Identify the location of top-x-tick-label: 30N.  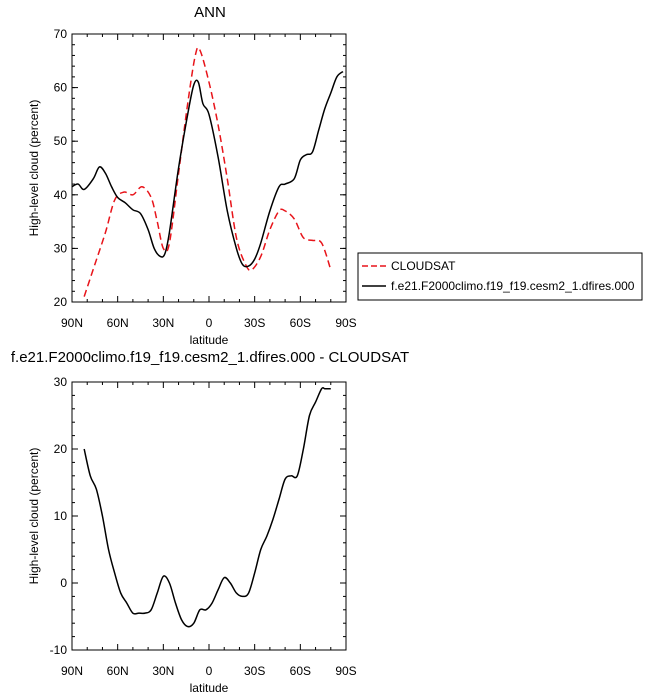
(163, 323).